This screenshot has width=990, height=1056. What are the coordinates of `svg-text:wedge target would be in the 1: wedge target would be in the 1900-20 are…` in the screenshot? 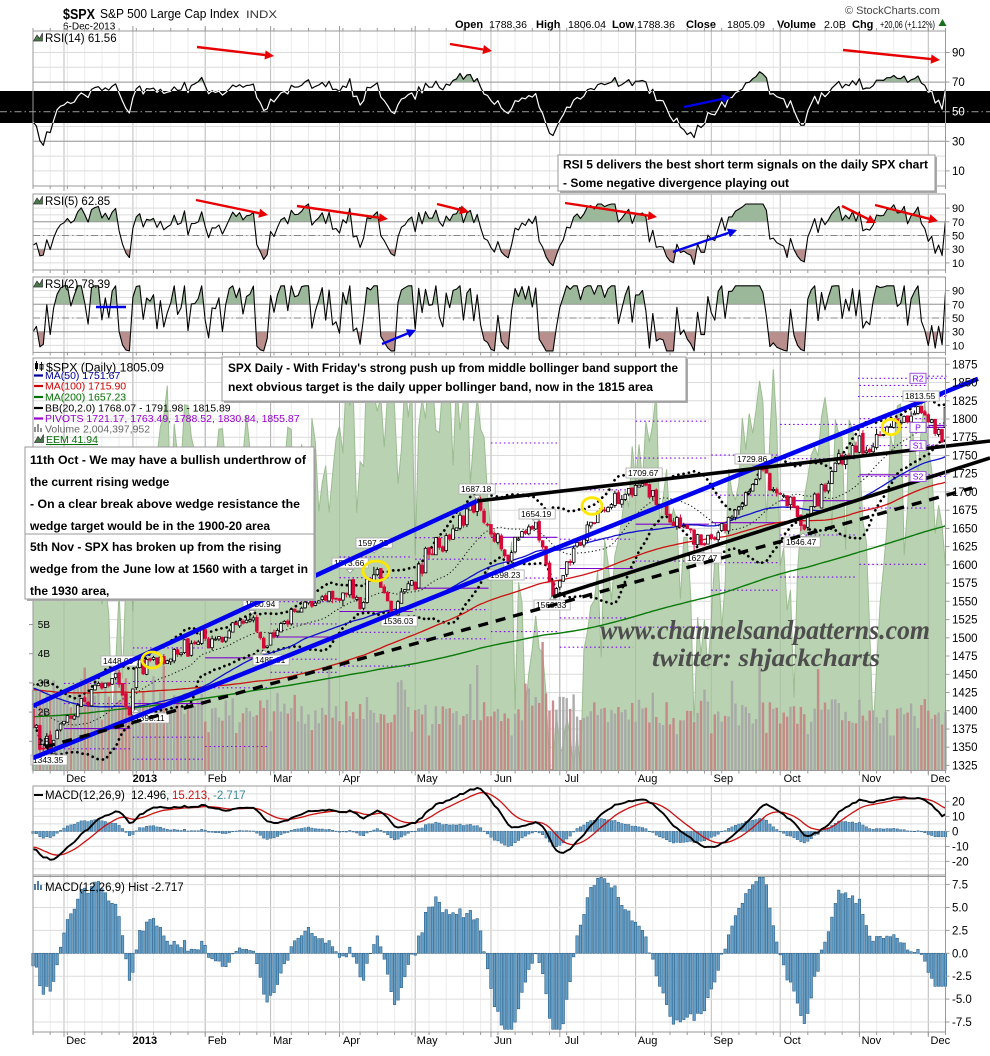 It's located at (149, 526).